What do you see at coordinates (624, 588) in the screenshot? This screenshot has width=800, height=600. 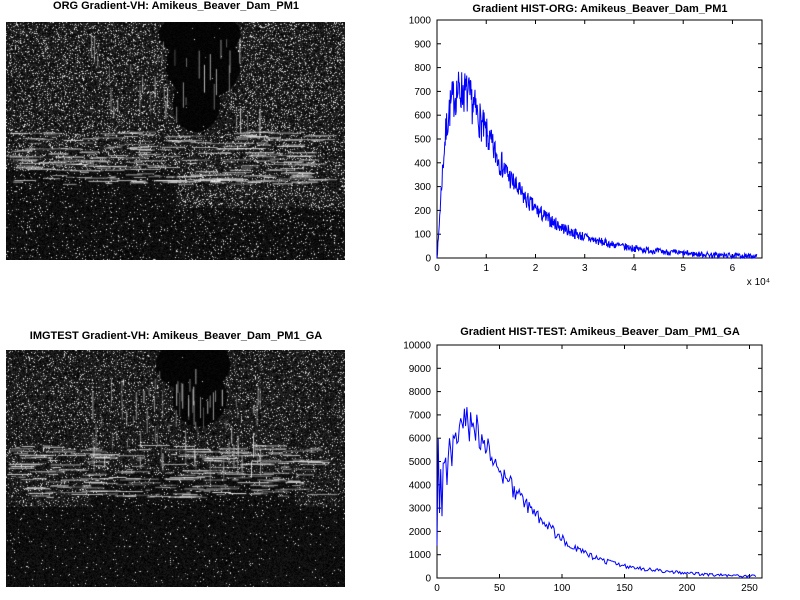 I see `svg-text: 150` at bounding box center [624, 588].